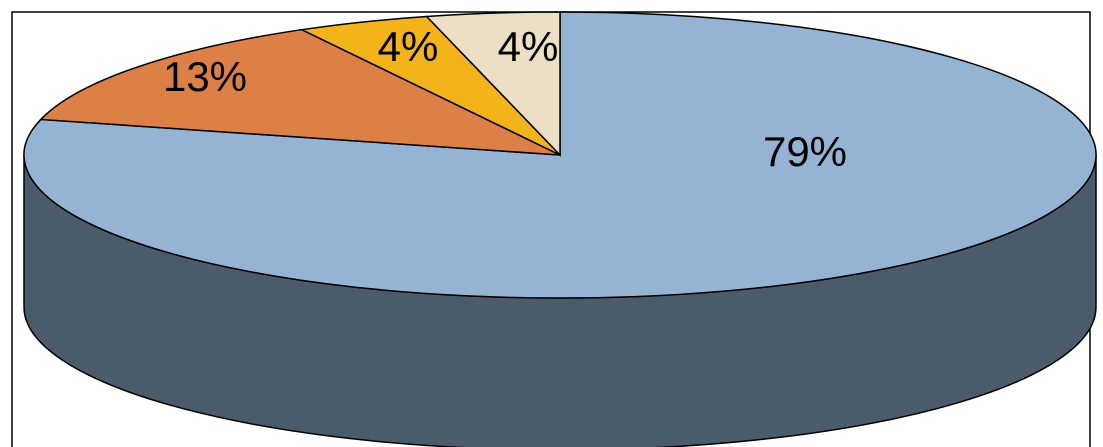 This screenshot has height=447, width=1103. I want to click on slice-label-3: 4%, so click(528, 46).